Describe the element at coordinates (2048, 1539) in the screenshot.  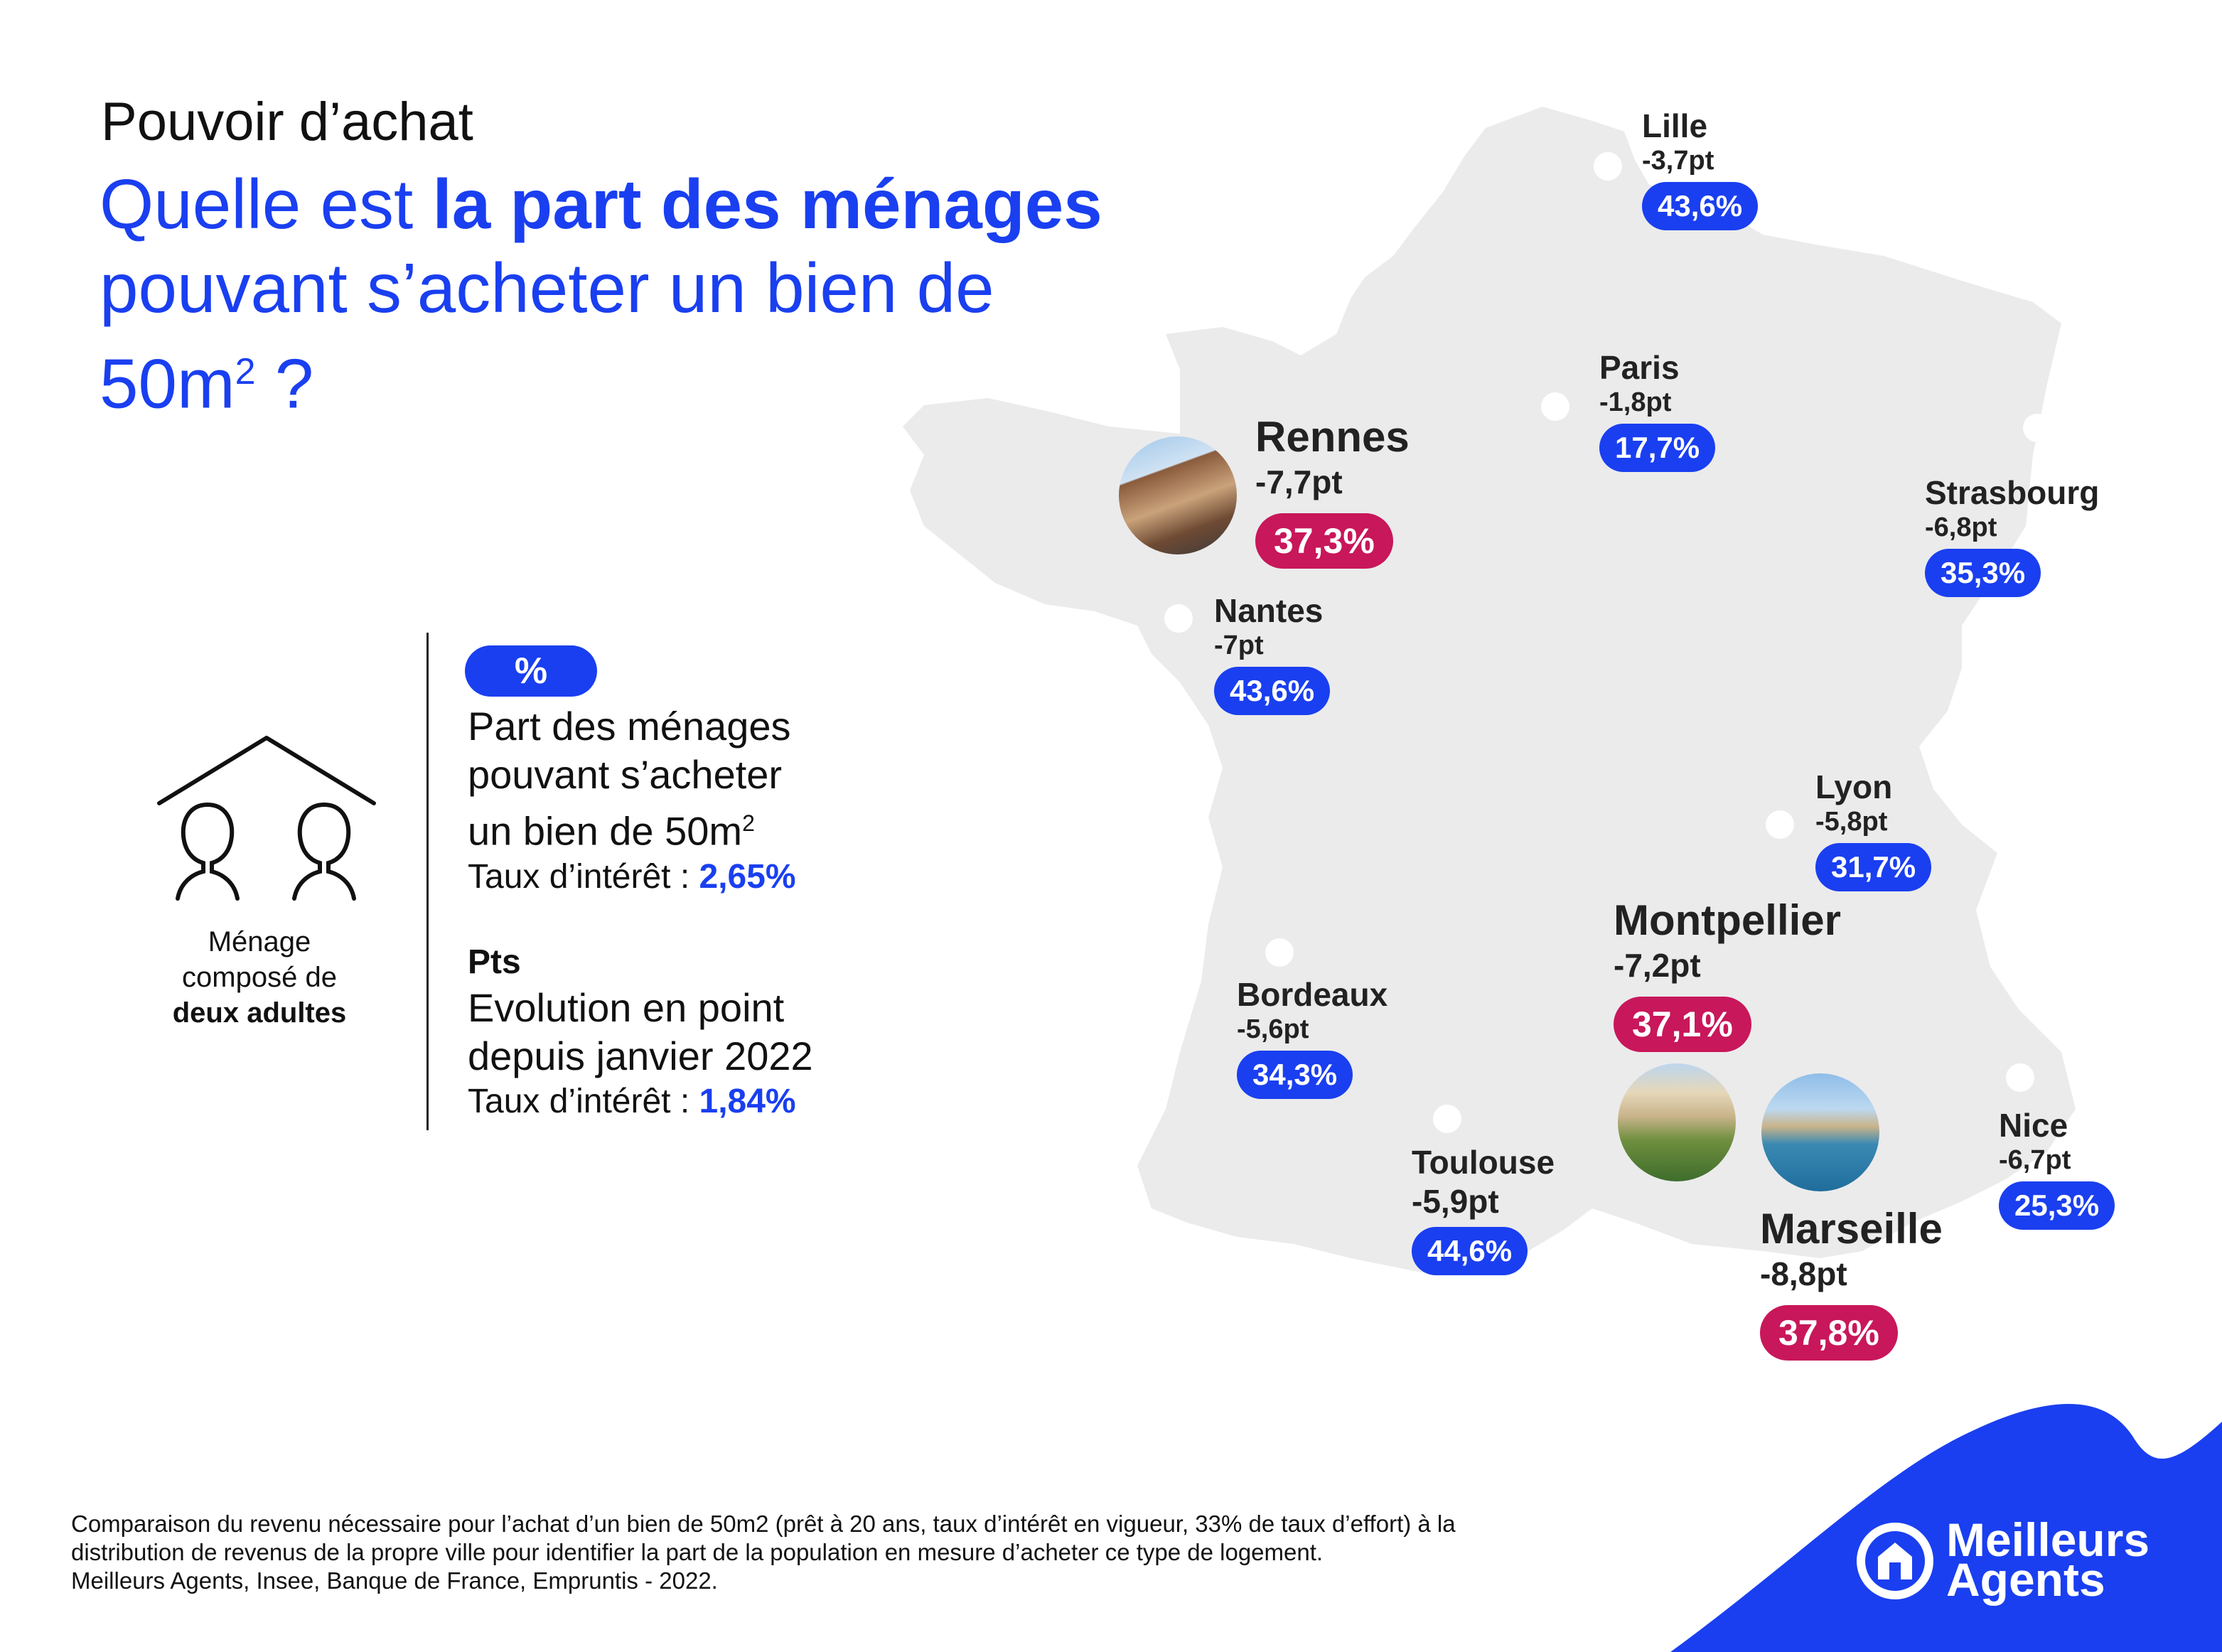
I see `brand-line1: Meilleurs` at that location.